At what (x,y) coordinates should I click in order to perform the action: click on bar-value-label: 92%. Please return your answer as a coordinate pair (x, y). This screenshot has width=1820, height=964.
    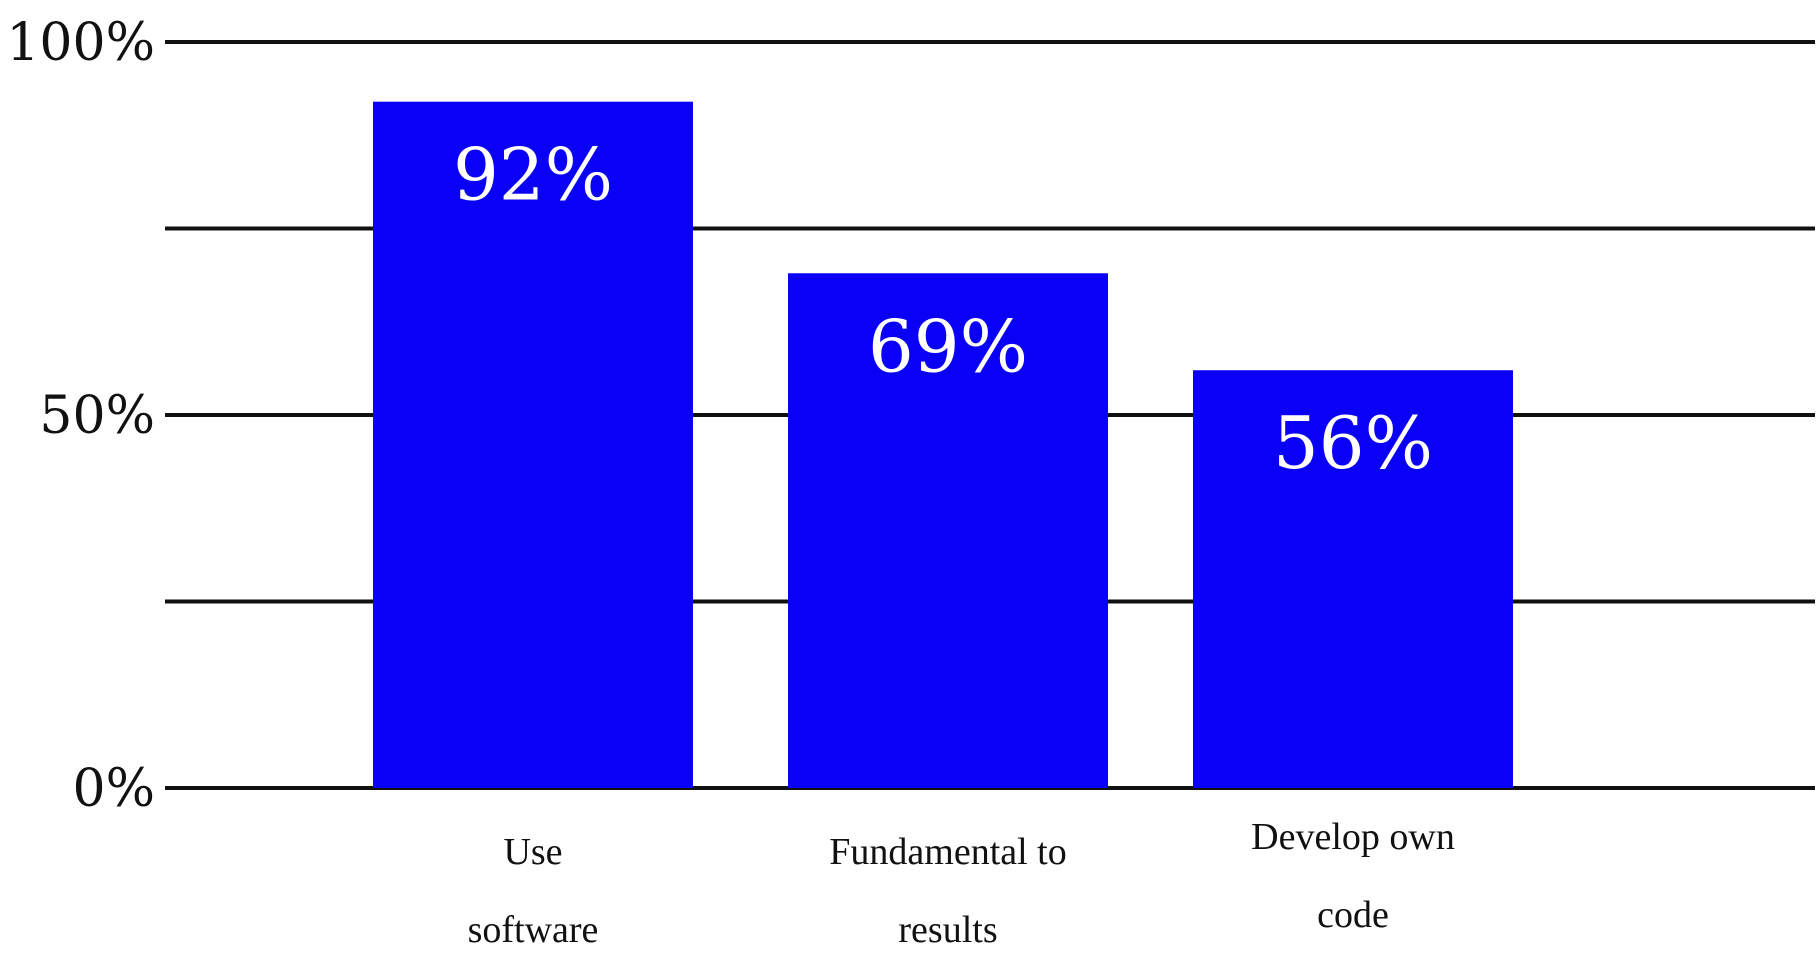
    Looking at the image, I should click on (533, 175).